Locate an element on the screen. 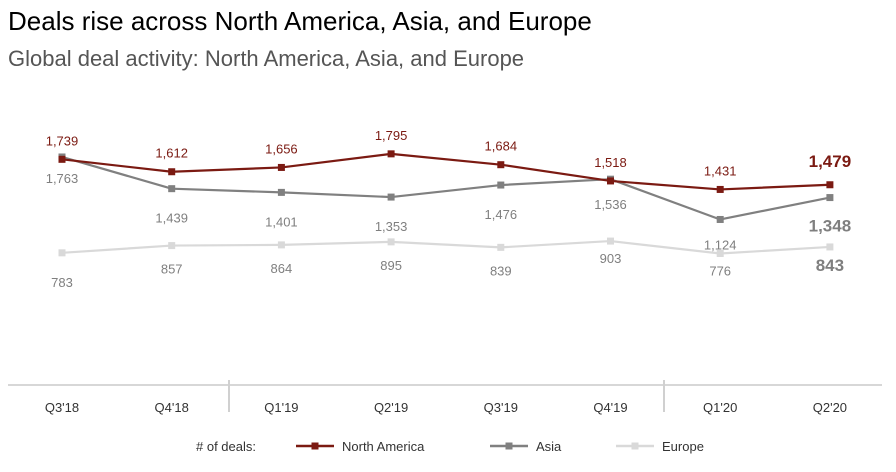 This screenshot has width=896, height=472. x-tick-label: Q3'18 is located at coordinates (62, 407).